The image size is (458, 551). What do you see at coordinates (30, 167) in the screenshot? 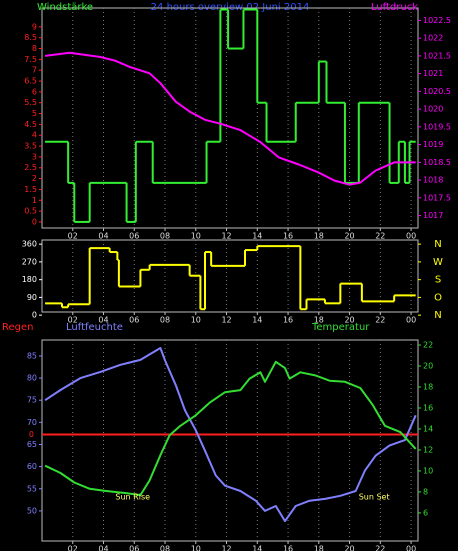
I see `y-tick-label: 2.5` at bounding box center [30, 167].